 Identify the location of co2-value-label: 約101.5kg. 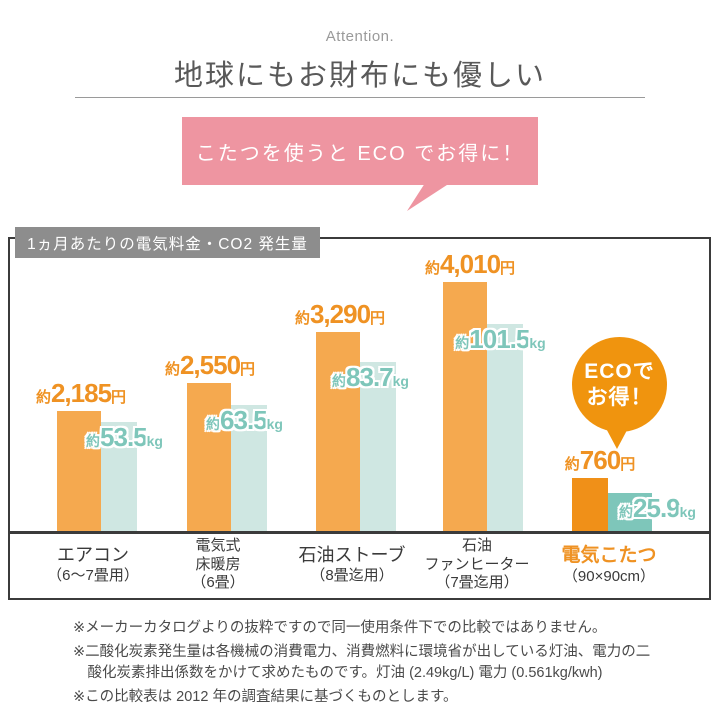
(500, 341).